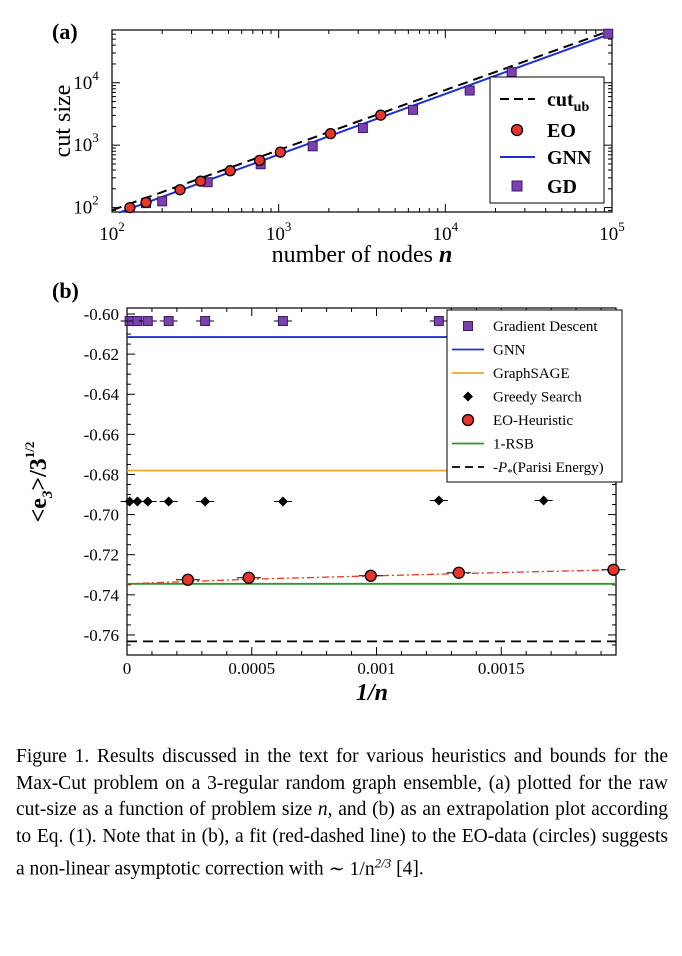  Describe the element at coordinates (545, 327) in the screenshot. I see `legend-gd-label: Gradient Descent` at that location.